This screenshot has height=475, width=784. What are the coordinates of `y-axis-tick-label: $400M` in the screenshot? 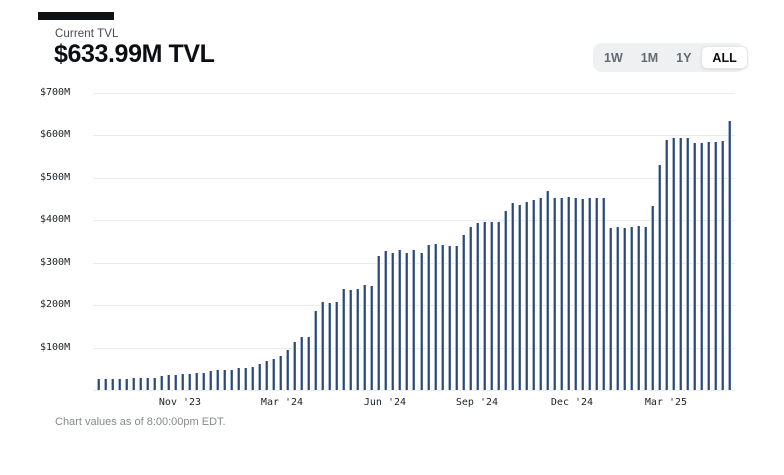 It's located at (55, 220).